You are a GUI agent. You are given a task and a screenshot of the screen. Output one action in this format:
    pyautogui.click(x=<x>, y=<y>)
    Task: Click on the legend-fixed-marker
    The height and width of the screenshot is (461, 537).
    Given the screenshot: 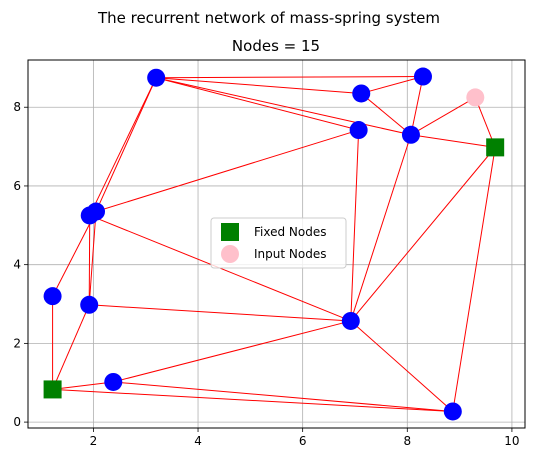 What is the action you would take?
    pyautogui.click(x=230, y=232)
    